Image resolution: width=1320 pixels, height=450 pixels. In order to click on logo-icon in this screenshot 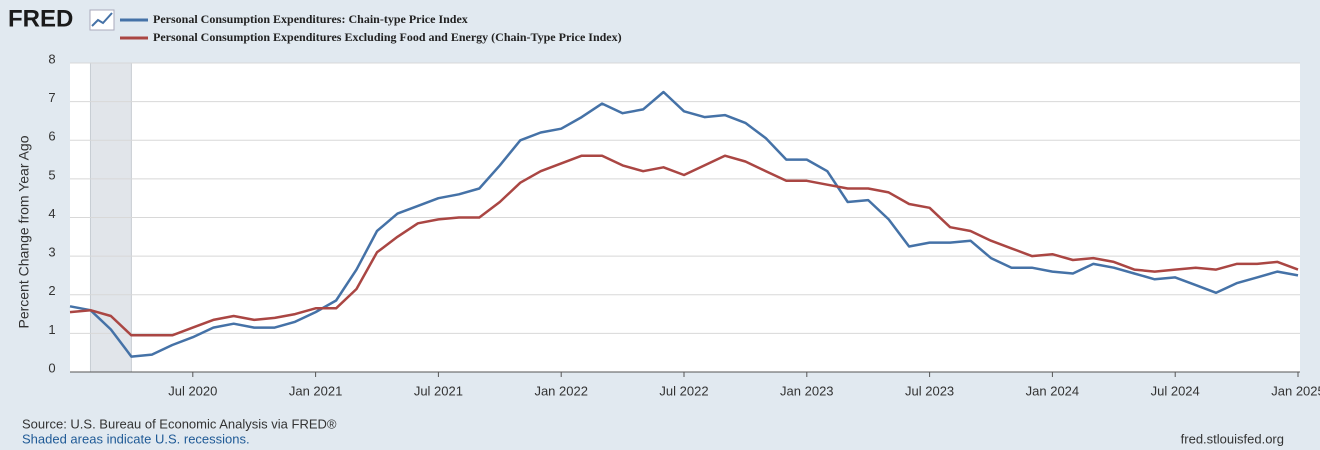, I will do `click(102, 20)`.